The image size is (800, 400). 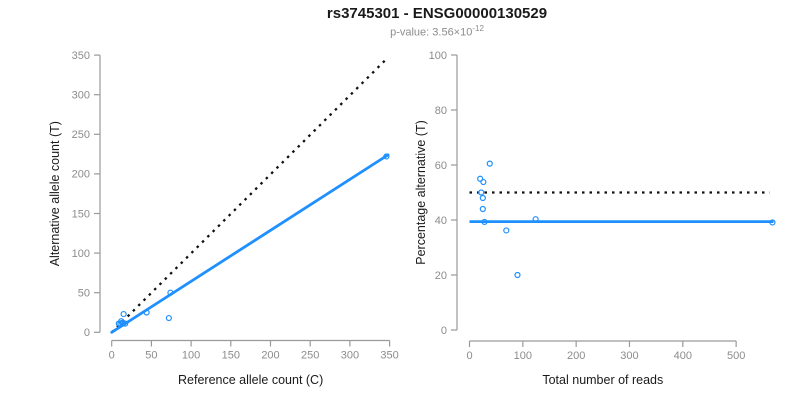 I want to click on x-tick-label: 150, so click(x=231, y=356).